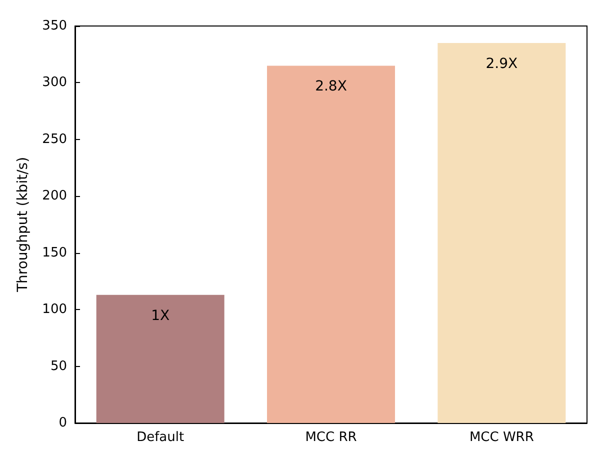  Describe the element at coordinates (54, 252) in the screenshot. I see `y-tick-label: 150` at that location.